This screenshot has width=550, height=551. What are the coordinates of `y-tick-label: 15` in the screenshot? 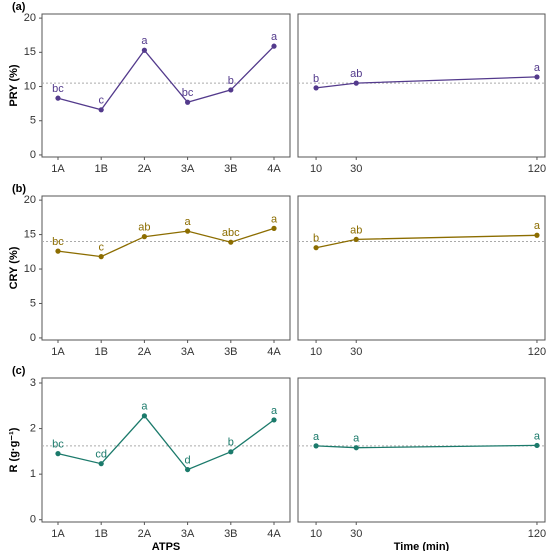 It's located at (30, 234).